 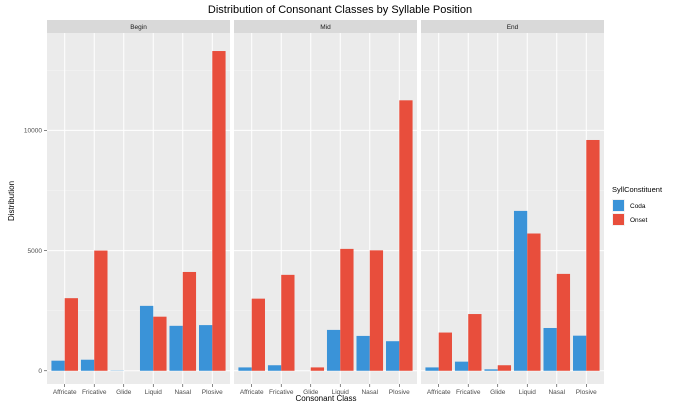 I want to click on y-axis-title-group: Distribution, so click(x=11, y=201).